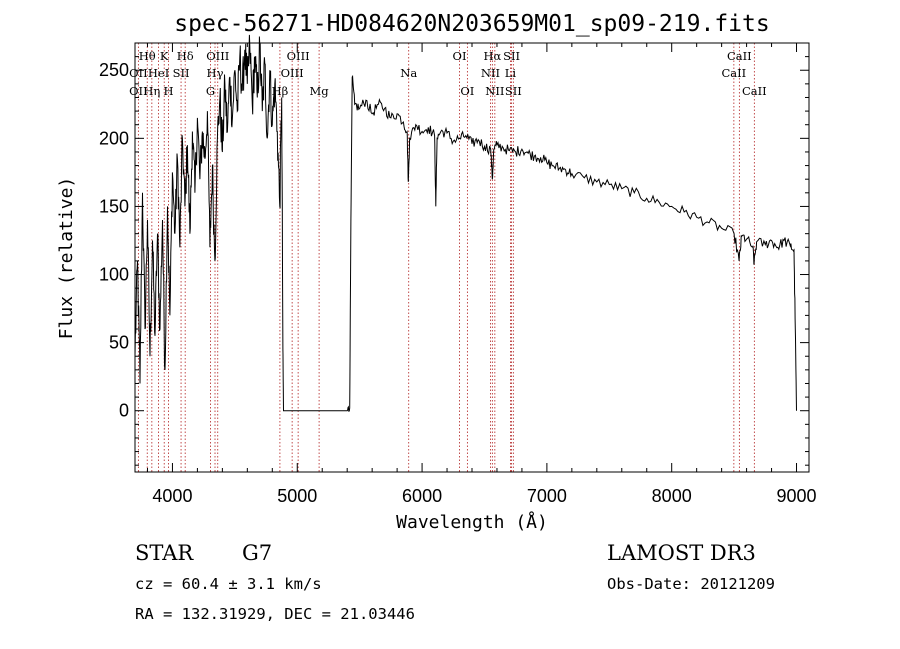 The image size is (900, 649). Describe the element at coordinates (472, 522) in the screenshot. I see `x-axis-label: Wavelength (Å)` at that location.